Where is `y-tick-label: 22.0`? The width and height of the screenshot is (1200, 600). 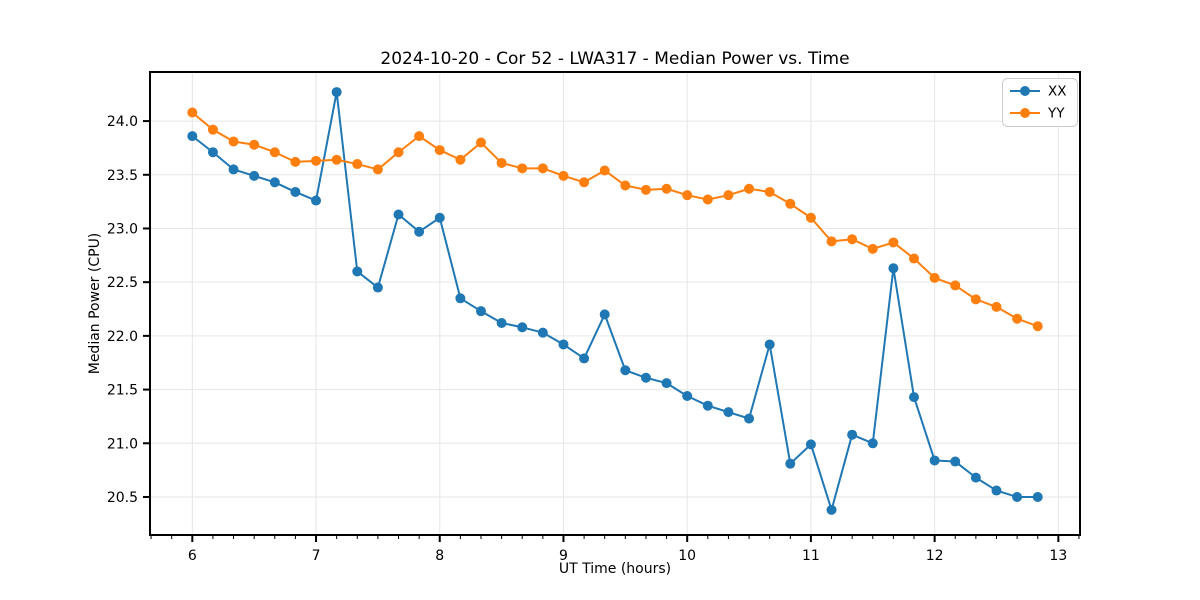
y-tick-label: 22.0 is located at coordinates (122, 337).